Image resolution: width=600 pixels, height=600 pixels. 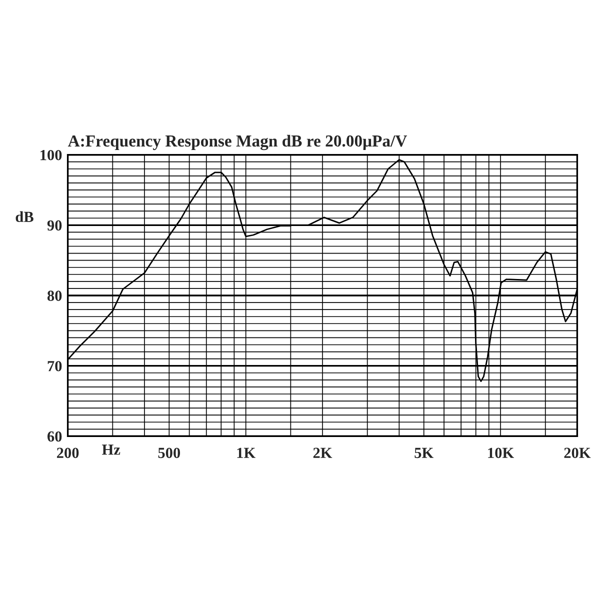 I want to click on y-tick-label: 100, so click(x=51, y=155).